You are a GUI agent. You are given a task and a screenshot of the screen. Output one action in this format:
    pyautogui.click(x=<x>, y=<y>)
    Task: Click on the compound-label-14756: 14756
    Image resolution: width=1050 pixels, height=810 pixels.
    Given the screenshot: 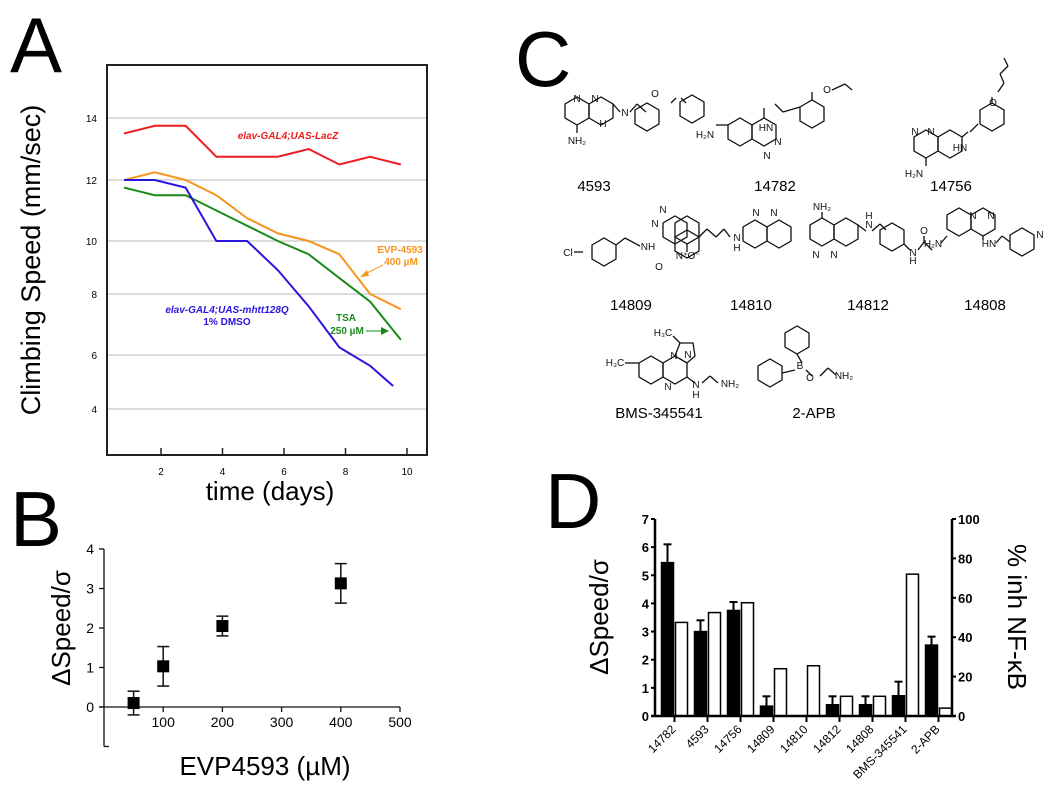 What is the action you would take?
    pyautogui.click(x=951, y=186)
    